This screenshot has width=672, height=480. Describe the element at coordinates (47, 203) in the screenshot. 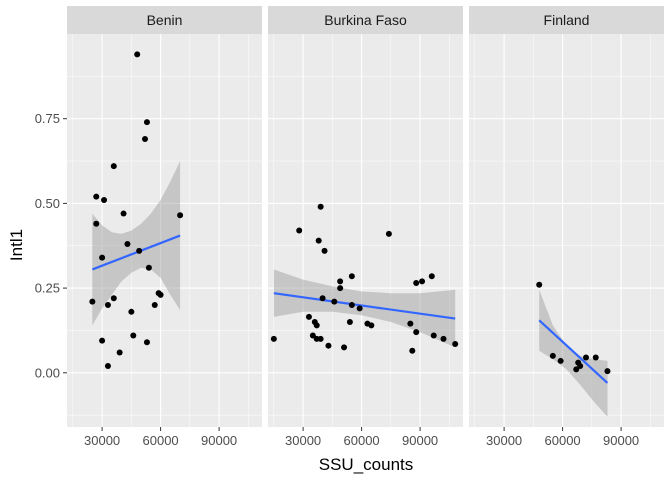

I see `y-tick-label: 0.50` at that location.